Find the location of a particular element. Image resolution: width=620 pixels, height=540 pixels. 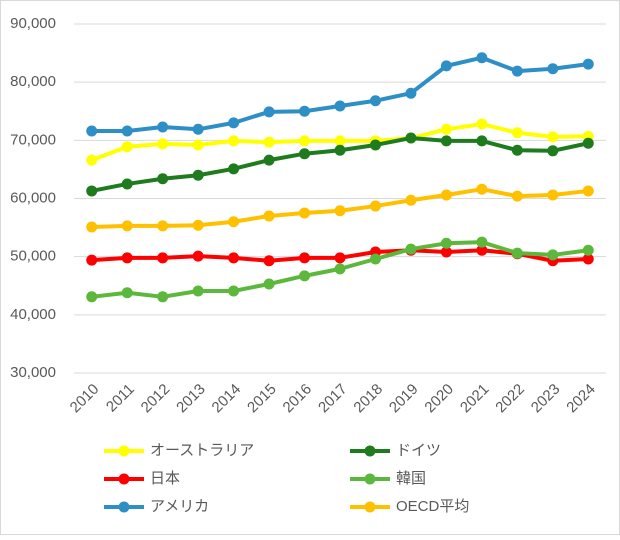

y-tick-label: 90,000 is located at coordinates (33, 23).